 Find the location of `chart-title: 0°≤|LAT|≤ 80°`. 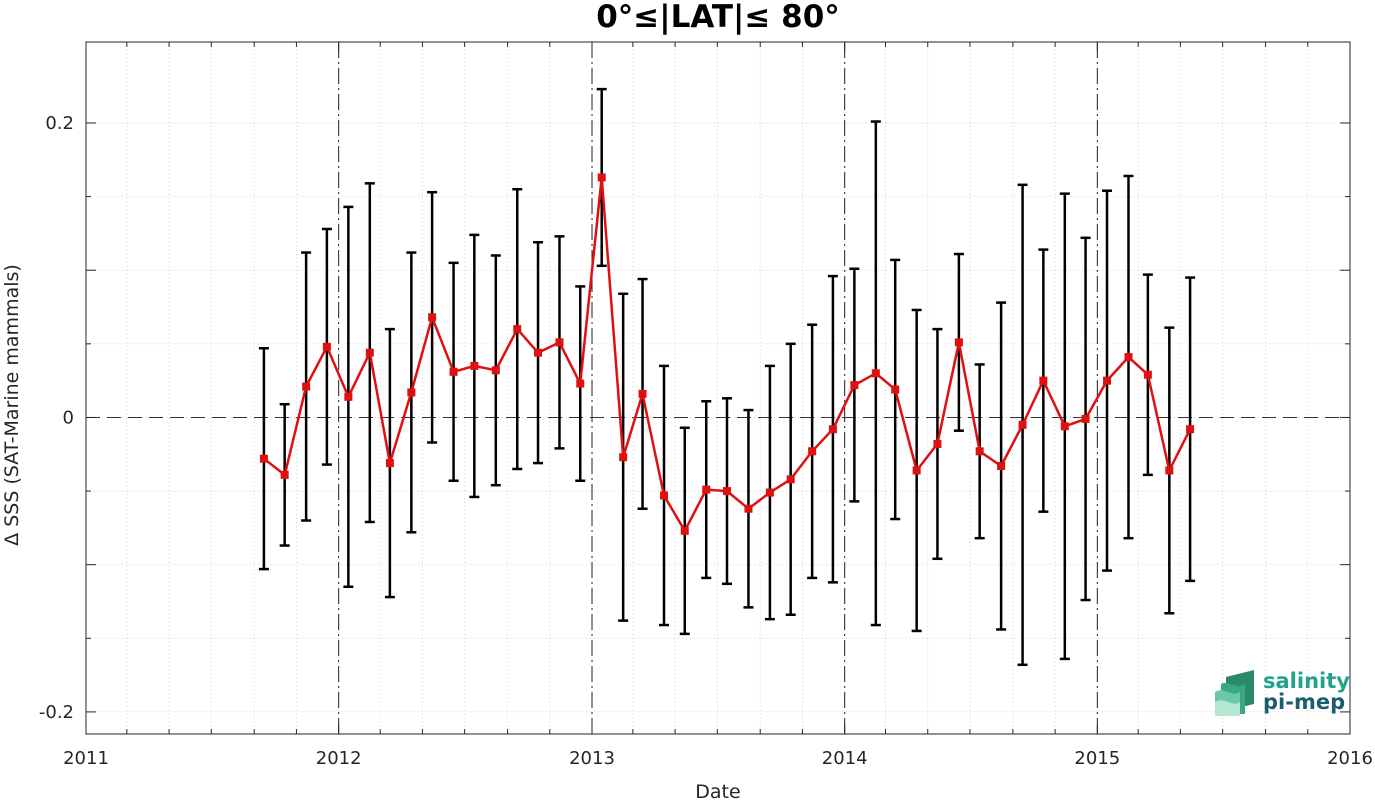

chart-title: 0°≤|LAT|≤ 80° is located at coordinates (718, 17).